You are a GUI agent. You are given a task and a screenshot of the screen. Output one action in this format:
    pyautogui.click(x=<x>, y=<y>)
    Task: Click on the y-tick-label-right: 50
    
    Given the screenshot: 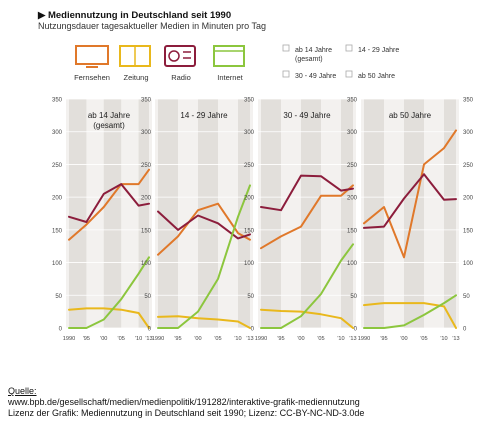 What is the action you would take?
    pyautogui.click(x=466, y=297)
    